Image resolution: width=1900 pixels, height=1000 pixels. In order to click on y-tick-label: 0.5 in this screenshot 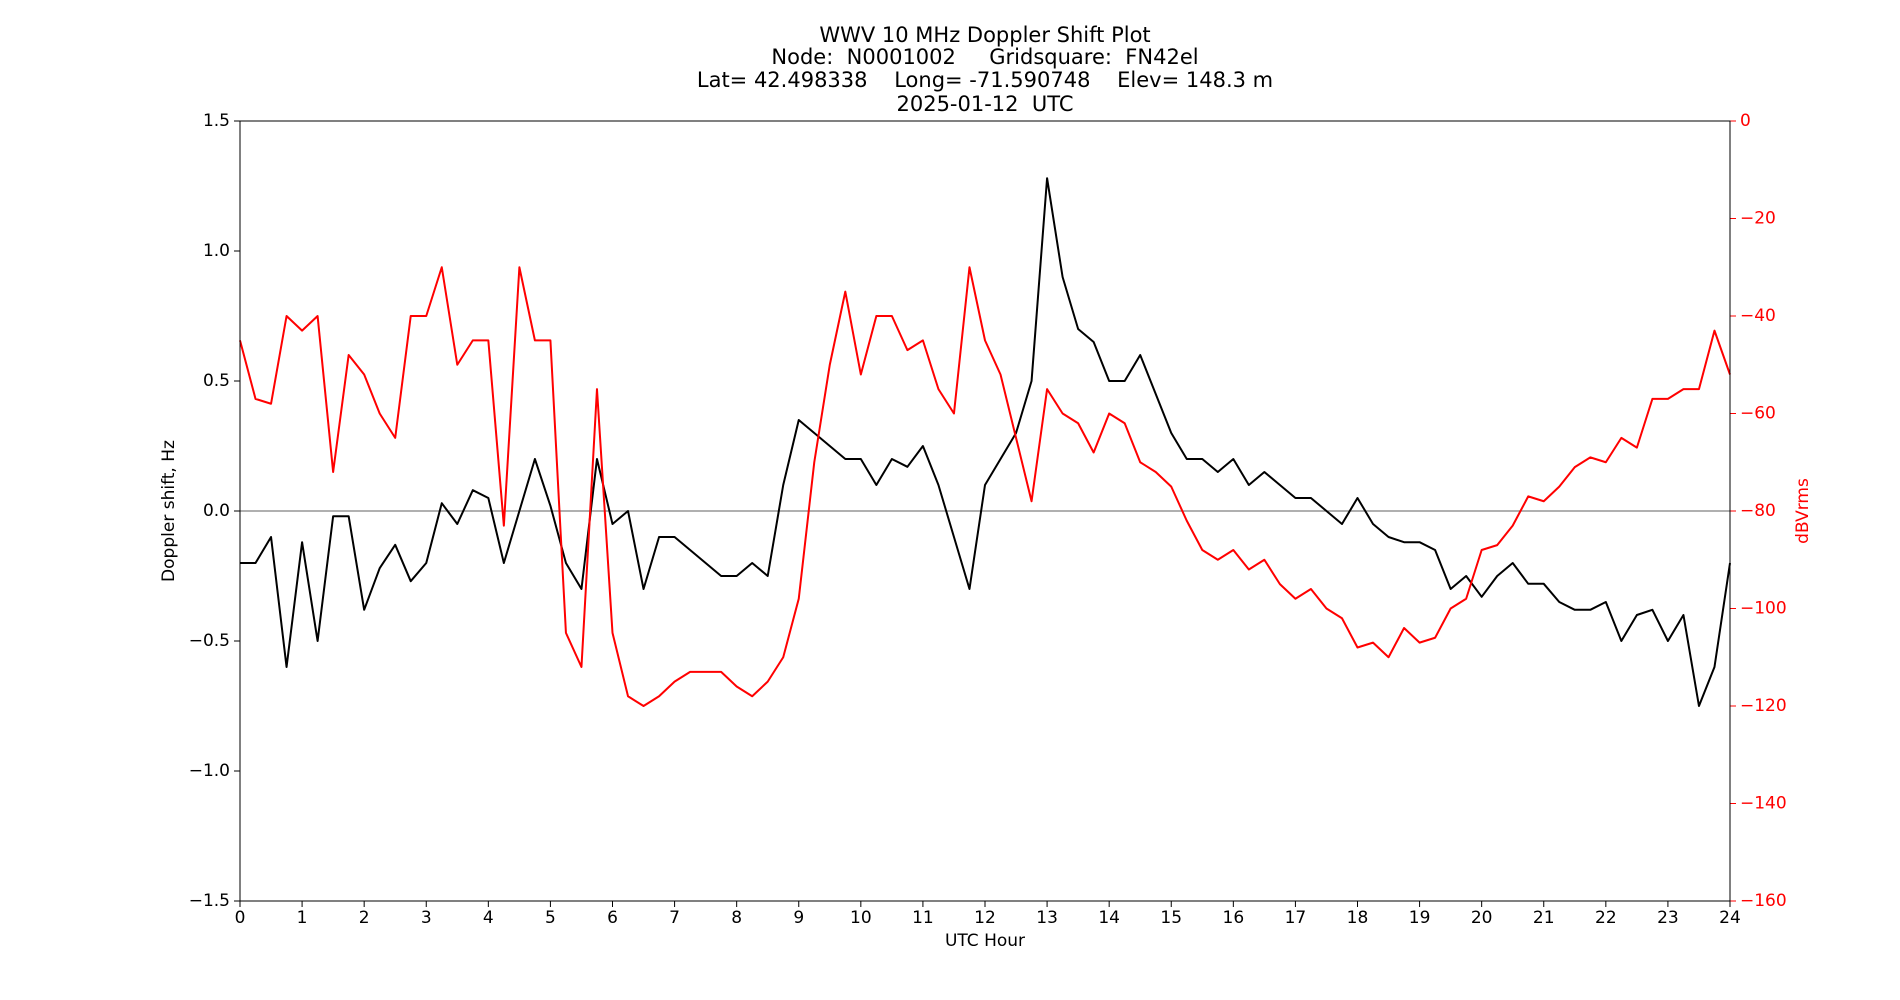, I will do `click(216, 381)`.